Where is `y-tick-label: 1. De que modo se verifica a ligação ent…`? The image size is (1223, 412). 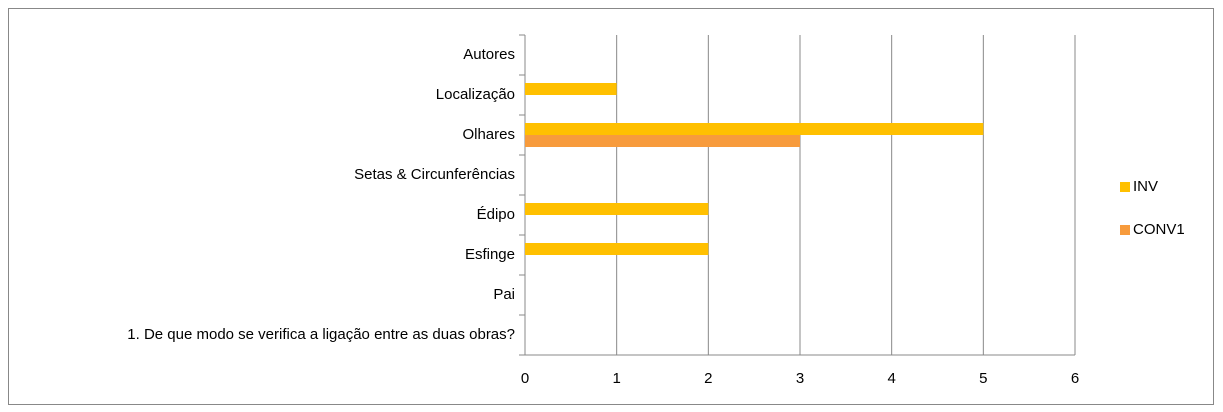 y-tick-label: 1. De que modo se verifica a ligação ent… is located at coordinates (321, 334).